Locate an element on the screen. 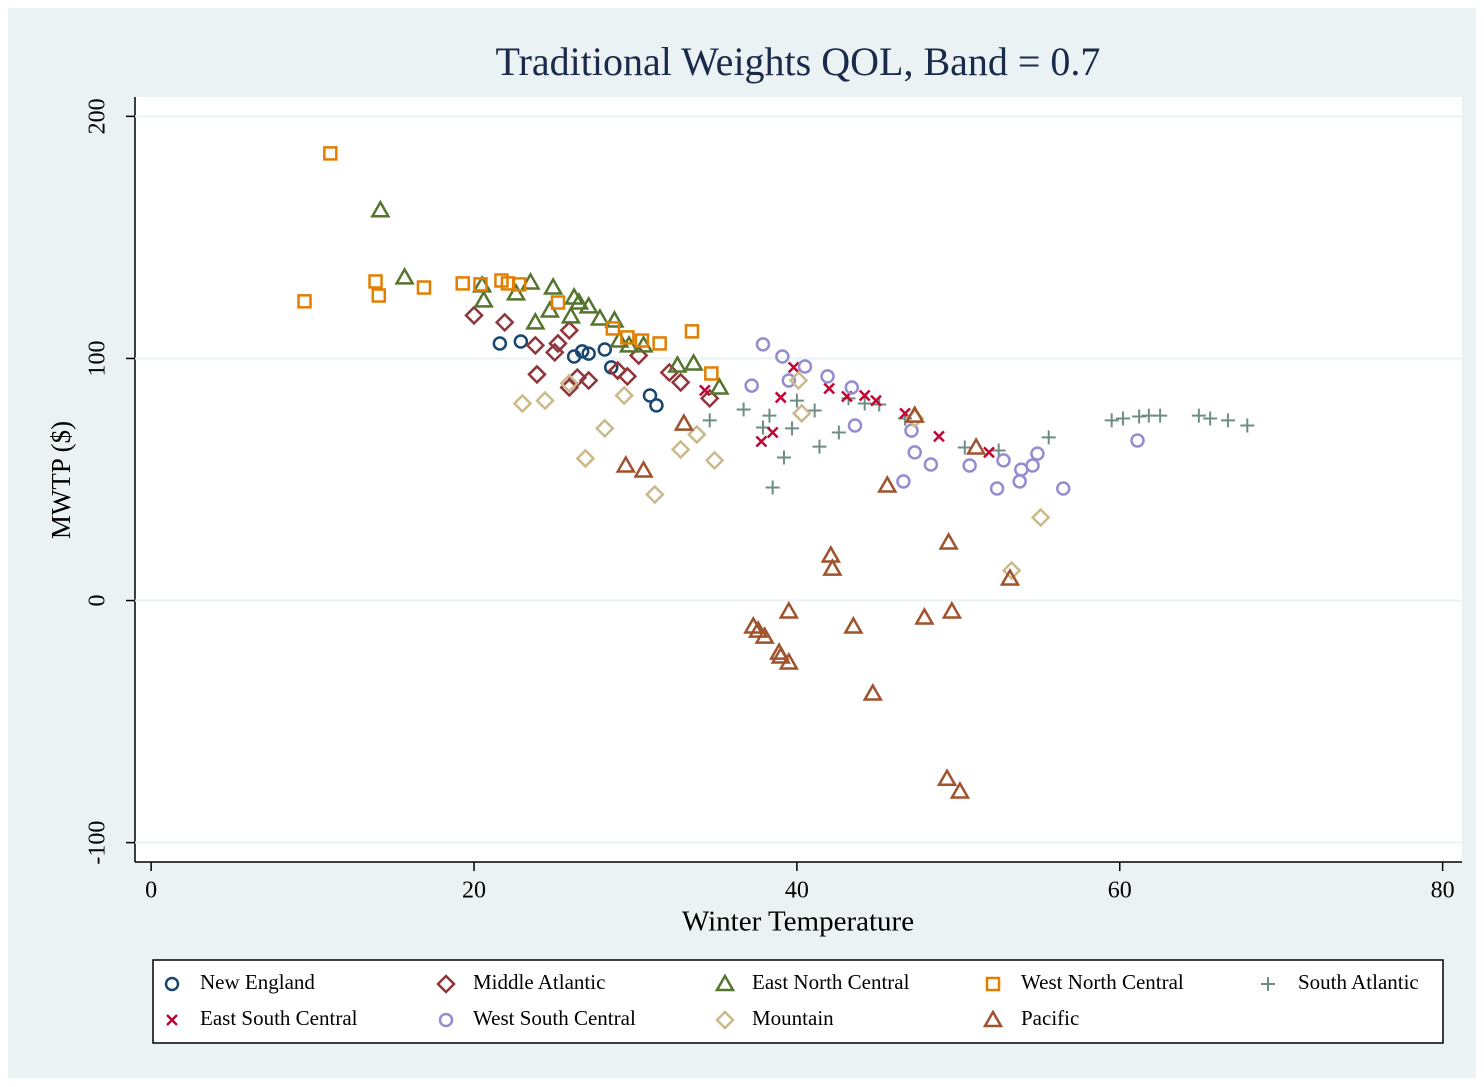  x-tick-label: 0 is located at coordinates (151, 891).